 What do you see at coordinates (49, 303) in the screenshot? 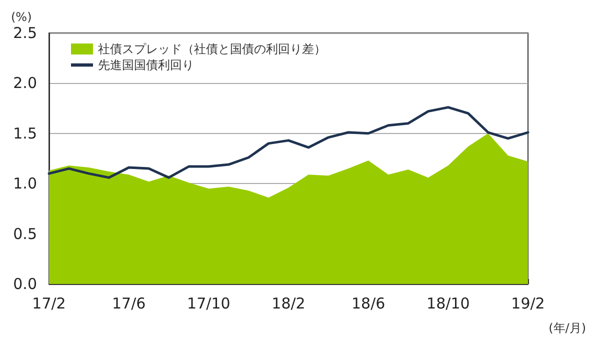
I see `x-tick-label: 17/2` at bounding box center [49, 303].